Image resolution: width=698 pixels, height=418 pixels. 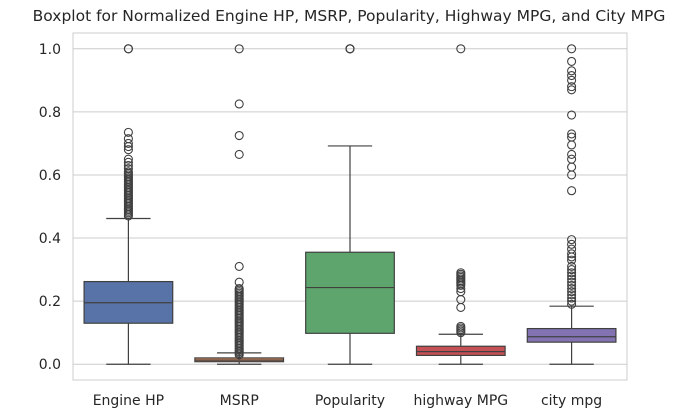 What do you see at coordinates (571, 401) in the screenshot?
I see `x-tick-label: city mpg` at bounding box center [571, 401].